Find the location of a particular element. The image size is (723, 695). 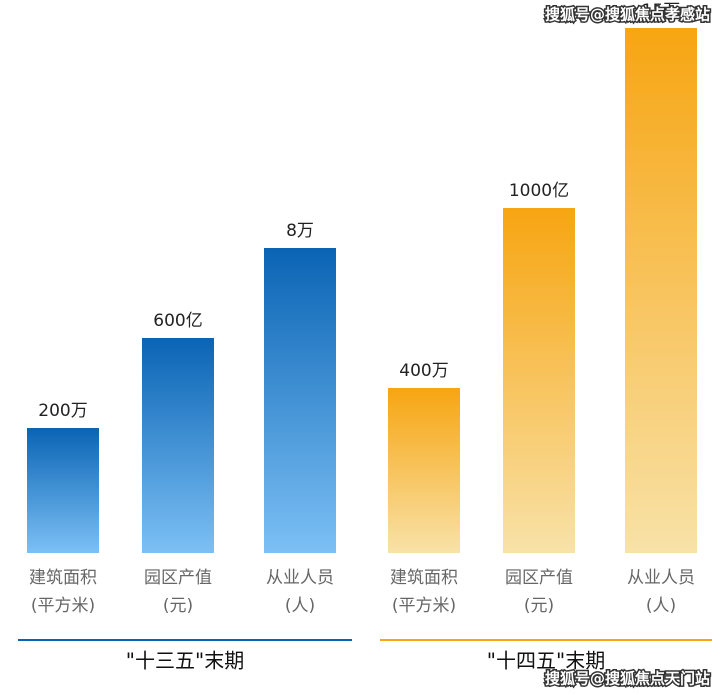

value-label: 8万 is located at coordinates (300, 231).